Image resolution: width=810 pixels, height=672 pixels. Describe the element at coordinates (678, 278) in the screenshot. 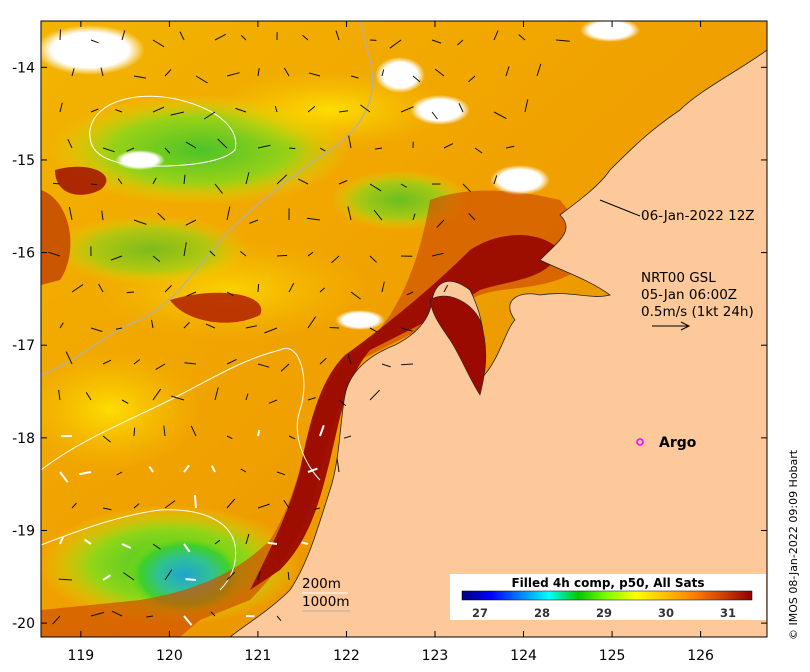

I see `current-source-label: NRT00 GSL` at that location.